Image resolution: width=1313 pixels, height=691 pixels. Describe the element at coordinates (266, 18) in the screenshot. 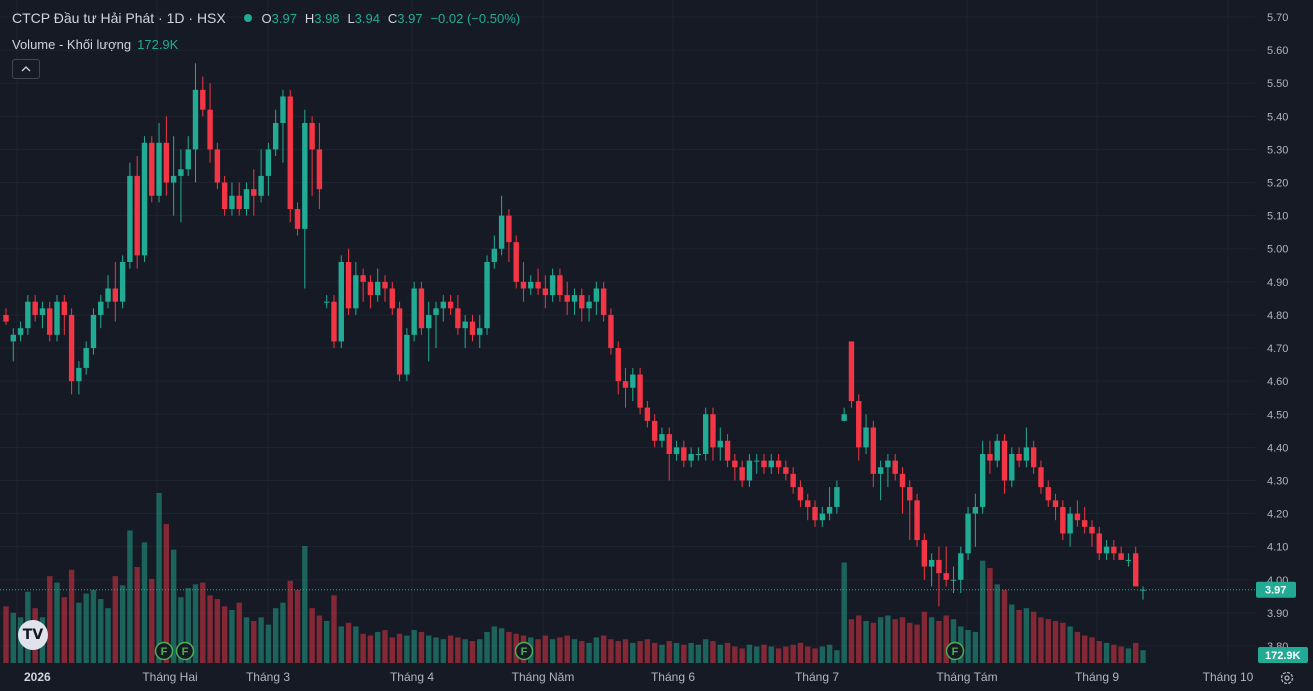

I see `open-label: O` at that location.